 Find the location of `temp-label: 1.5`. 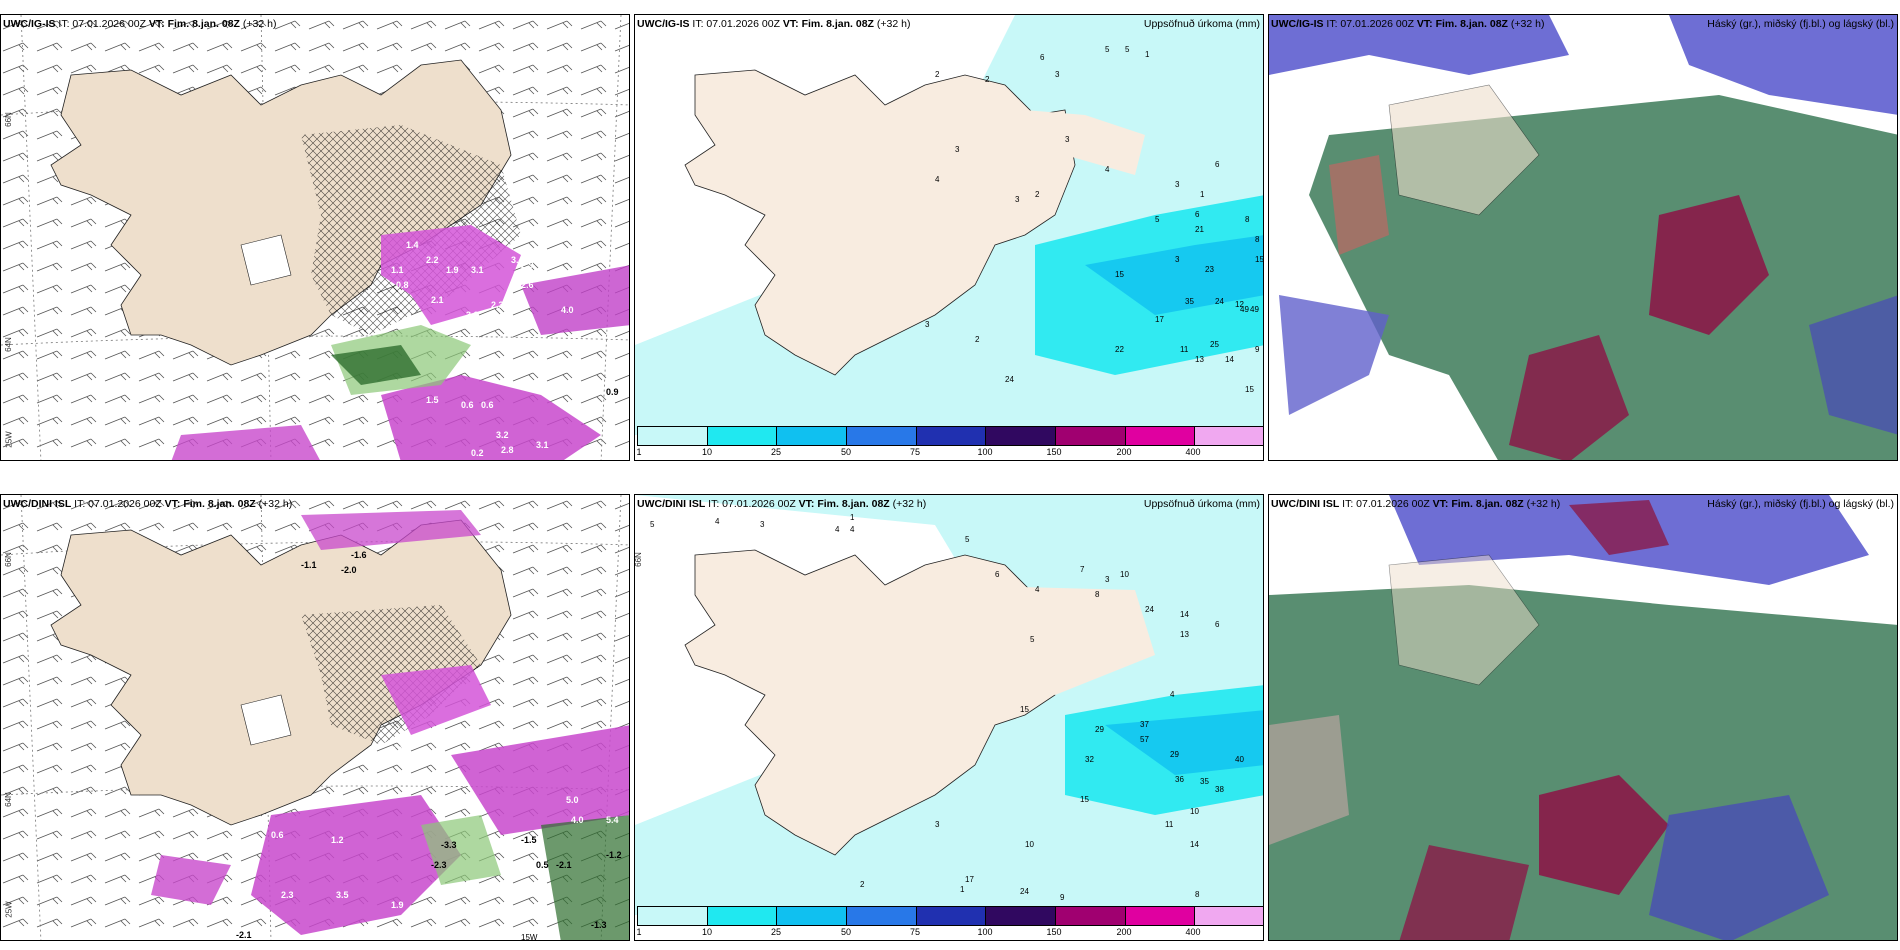

temp-label: 1.5 is located at coordinates (432, 400).